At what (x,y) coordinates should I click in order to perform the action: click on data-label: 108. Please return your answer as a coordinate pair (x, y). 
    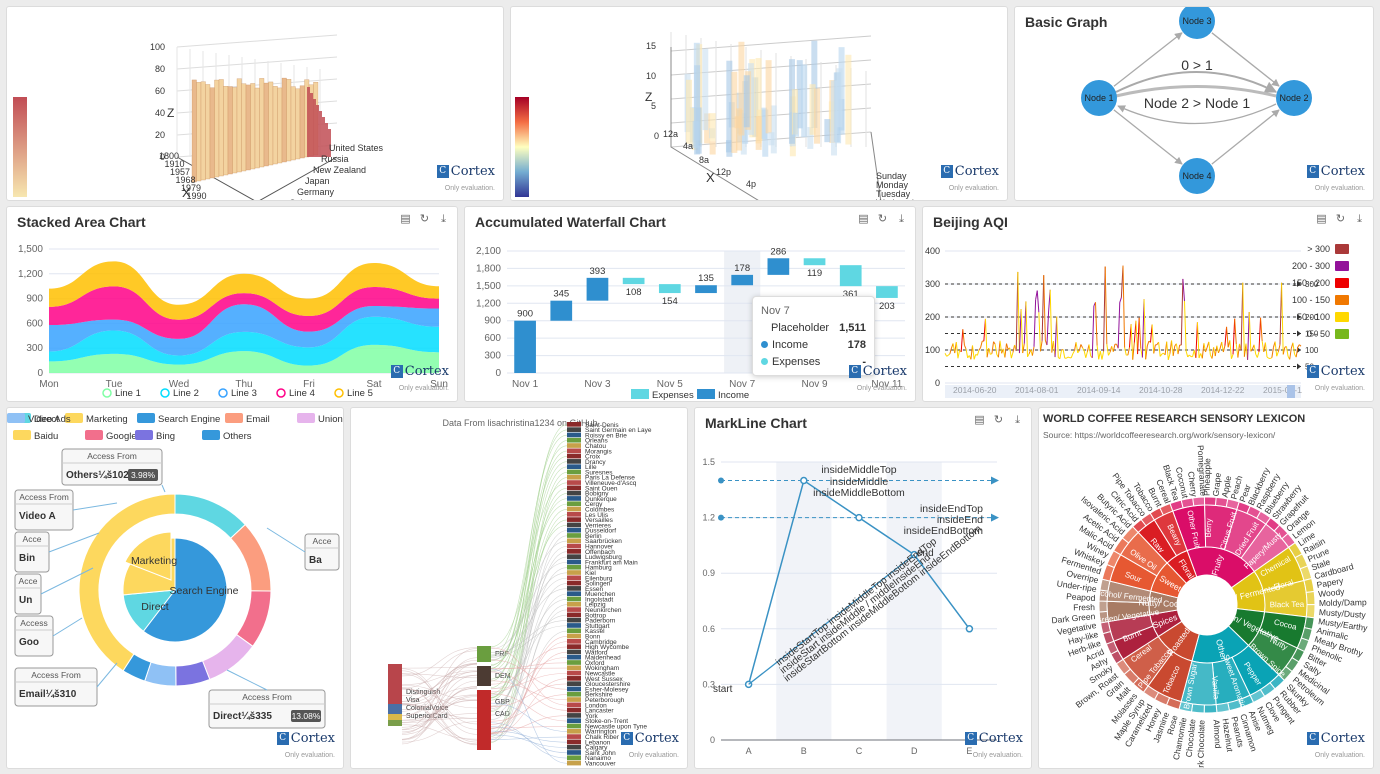
    Looking at the image, I should click on (634, 292).